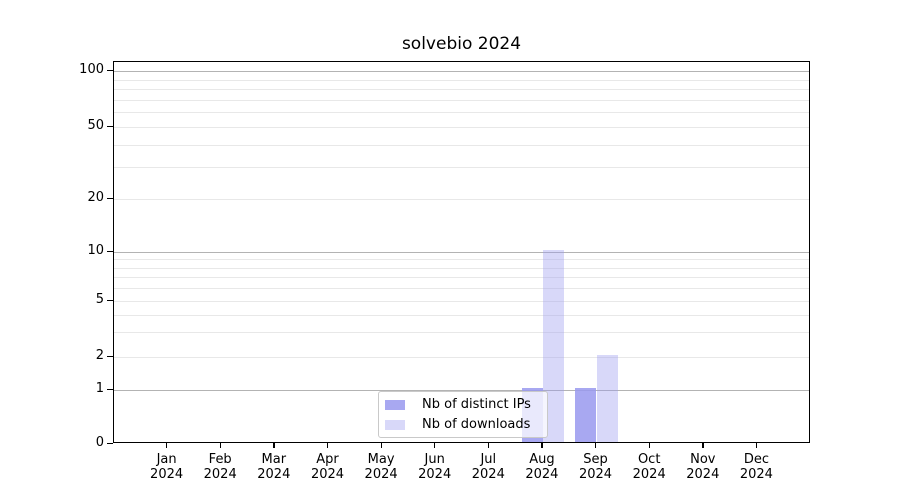  Describe the element at coordinates (461, 44) in the screenshot. I see `chart-title: solvebio 2024` at that location.